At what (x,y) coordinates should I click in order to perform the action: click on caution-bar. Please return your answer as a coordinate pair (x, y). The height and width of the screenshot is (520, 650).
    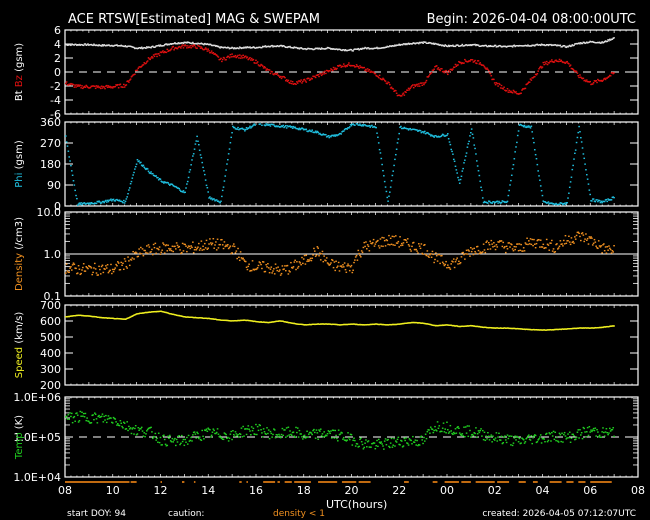
    Looking at the image, I should click on (338, 482).